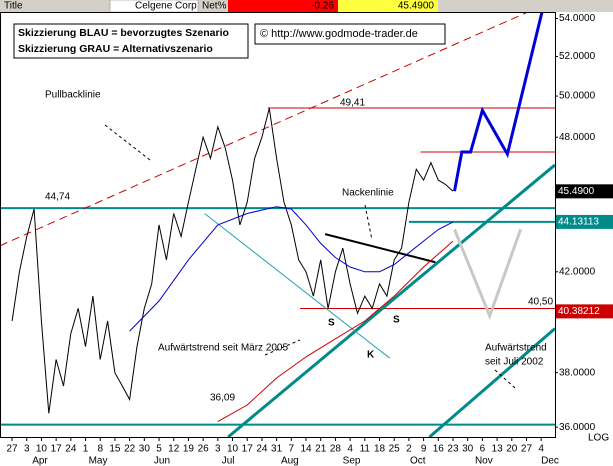 The height and width of the screenshot is (466, 613). What do you see at coordinates (292, 449) in the screenshot?
I see `x-tick-label: 7` at bounding box center [292, 449].